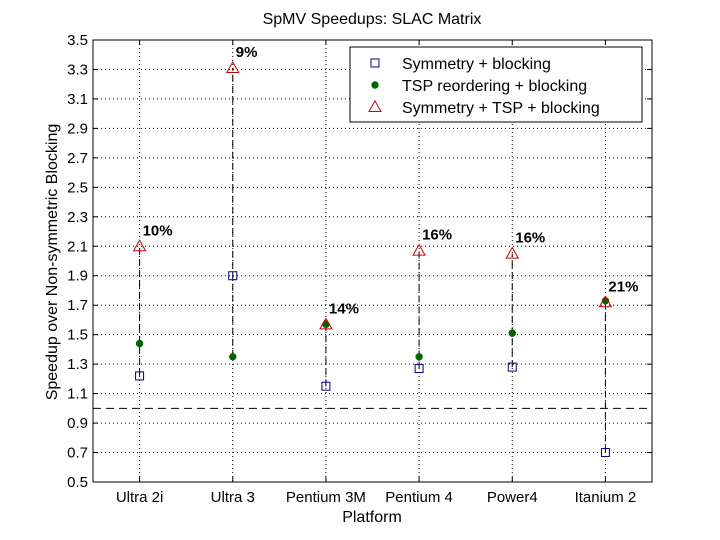 The image size is (720, 540). What do you see at coordinates (344, 308) in the screenshot?
I see `percent-annotation: 14%` at bounding box center [344, 308].